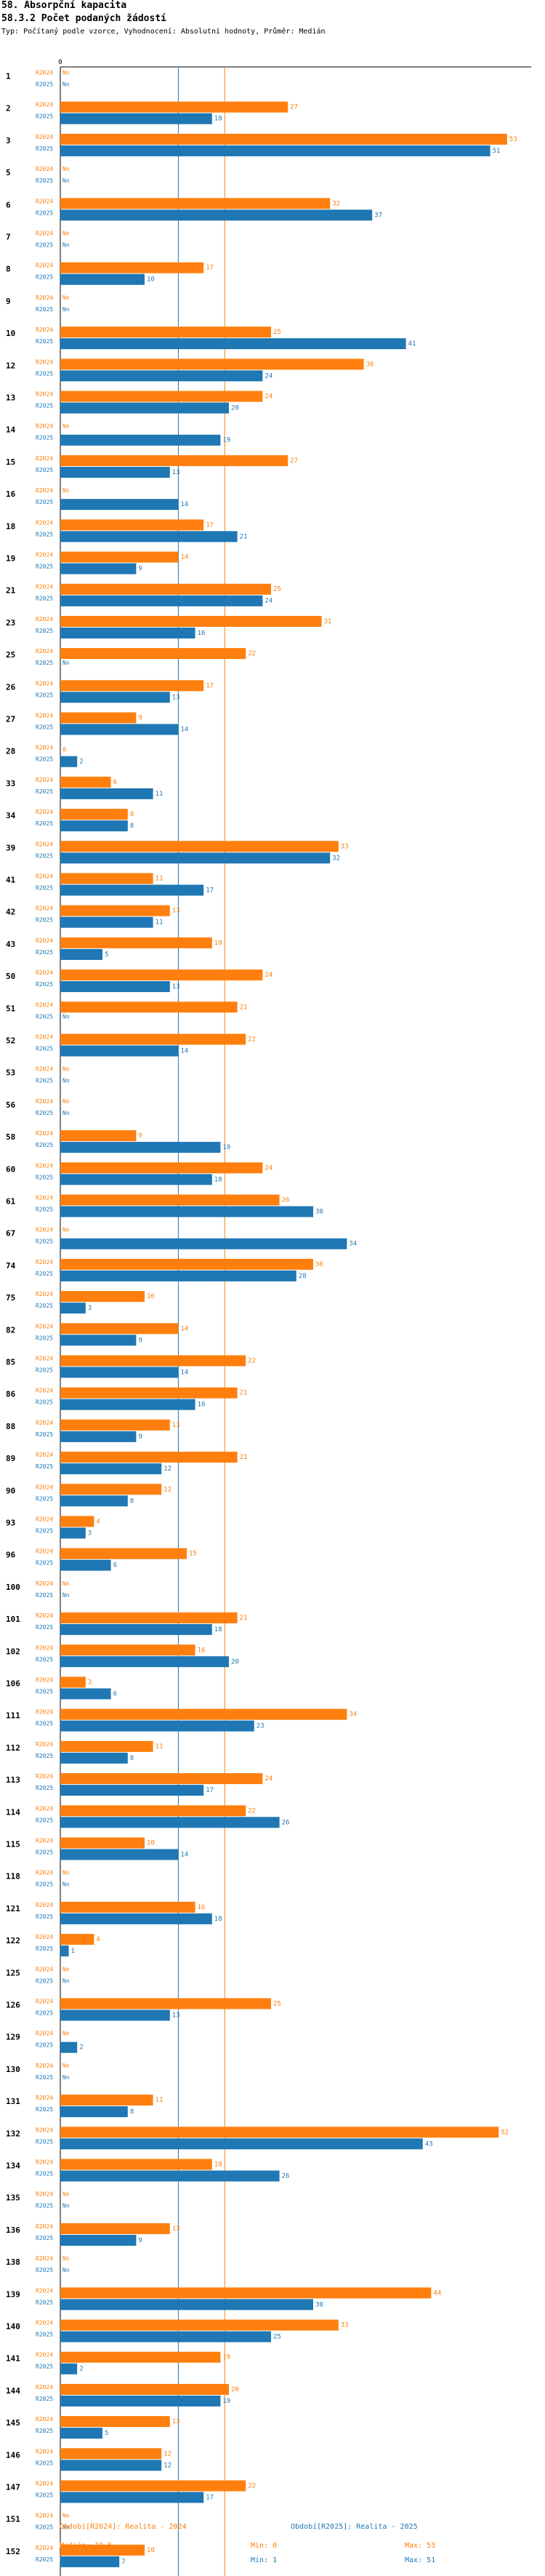  Describe the element at coordinates (10, 1169) in the screenshot. I see `row-label: 60` at that location.